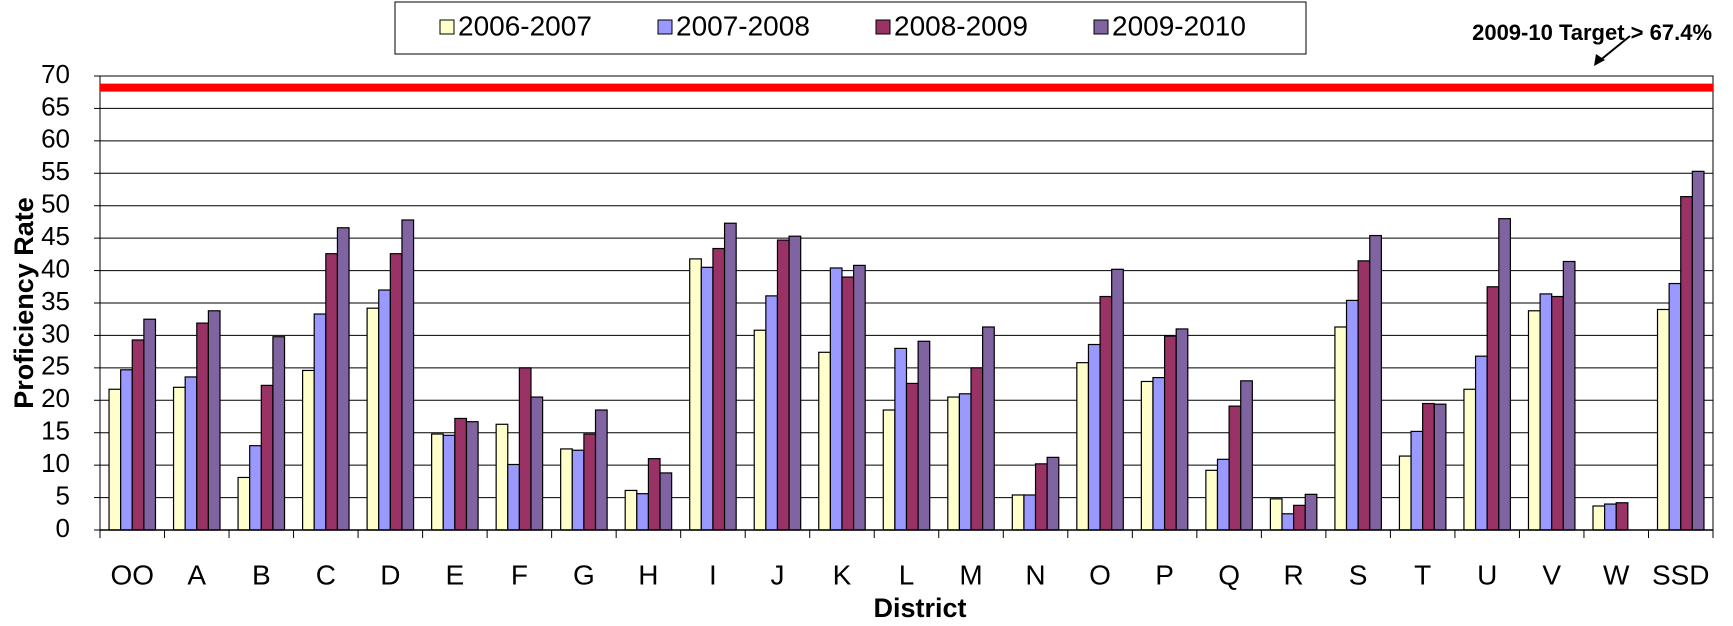 The image size is (1733, 626). Describe the element at coordinates (1487, 574) in the screenshot. I see `x-tick-label: U` at that location.